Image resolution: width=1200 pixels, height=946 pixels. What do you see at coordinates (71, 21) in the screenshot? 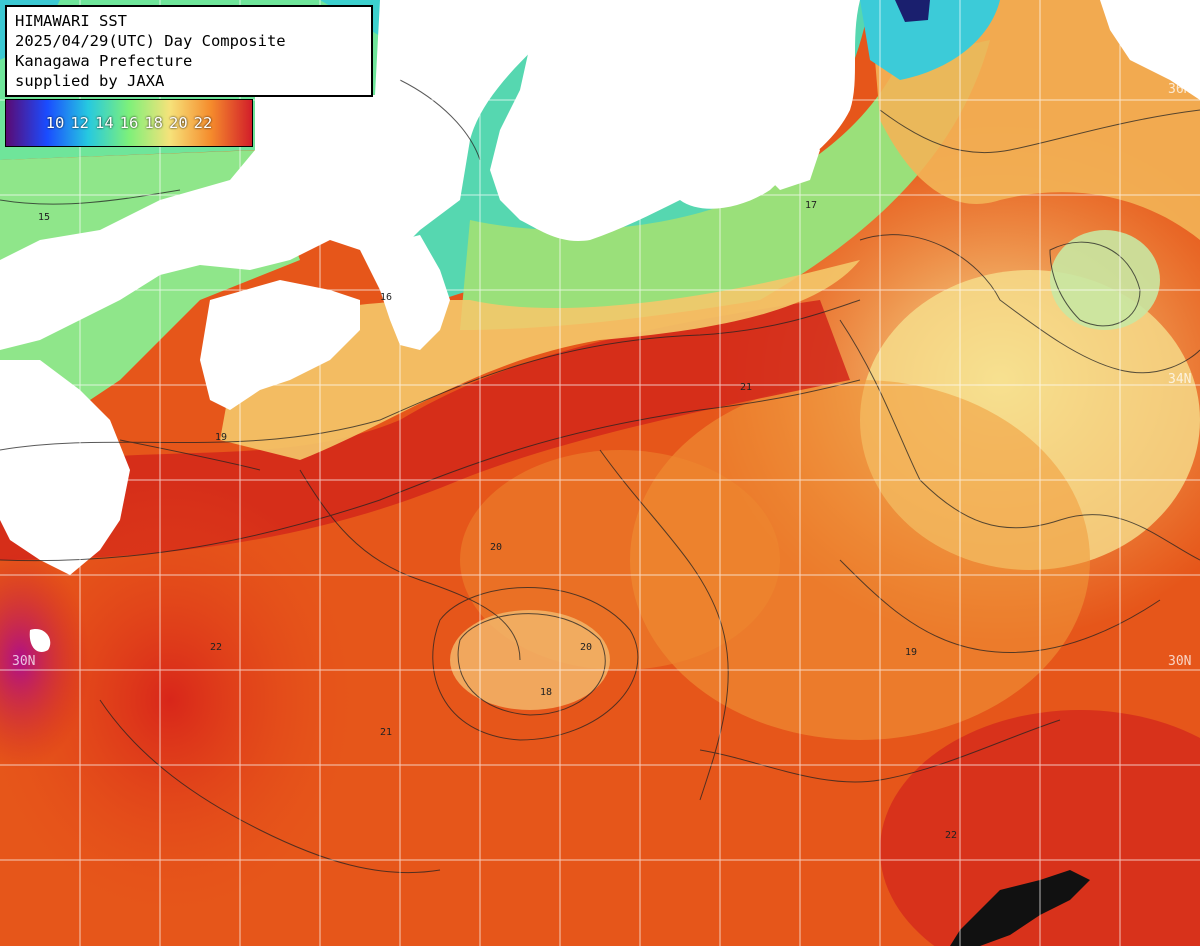
I see `title-line-1: HIMAWARI SST` at bounding box center [71, 21].